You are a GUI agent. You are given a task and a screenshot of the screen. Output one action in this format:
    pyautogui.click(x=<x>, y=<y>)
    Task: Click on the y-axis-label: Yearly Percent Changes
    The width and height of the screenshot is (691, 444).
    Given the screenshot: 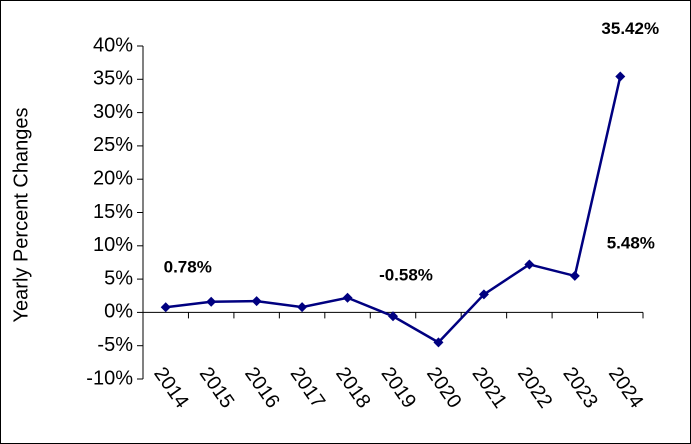 What is the action you would take?
    pyautogui.click(x=21, y=215)
    